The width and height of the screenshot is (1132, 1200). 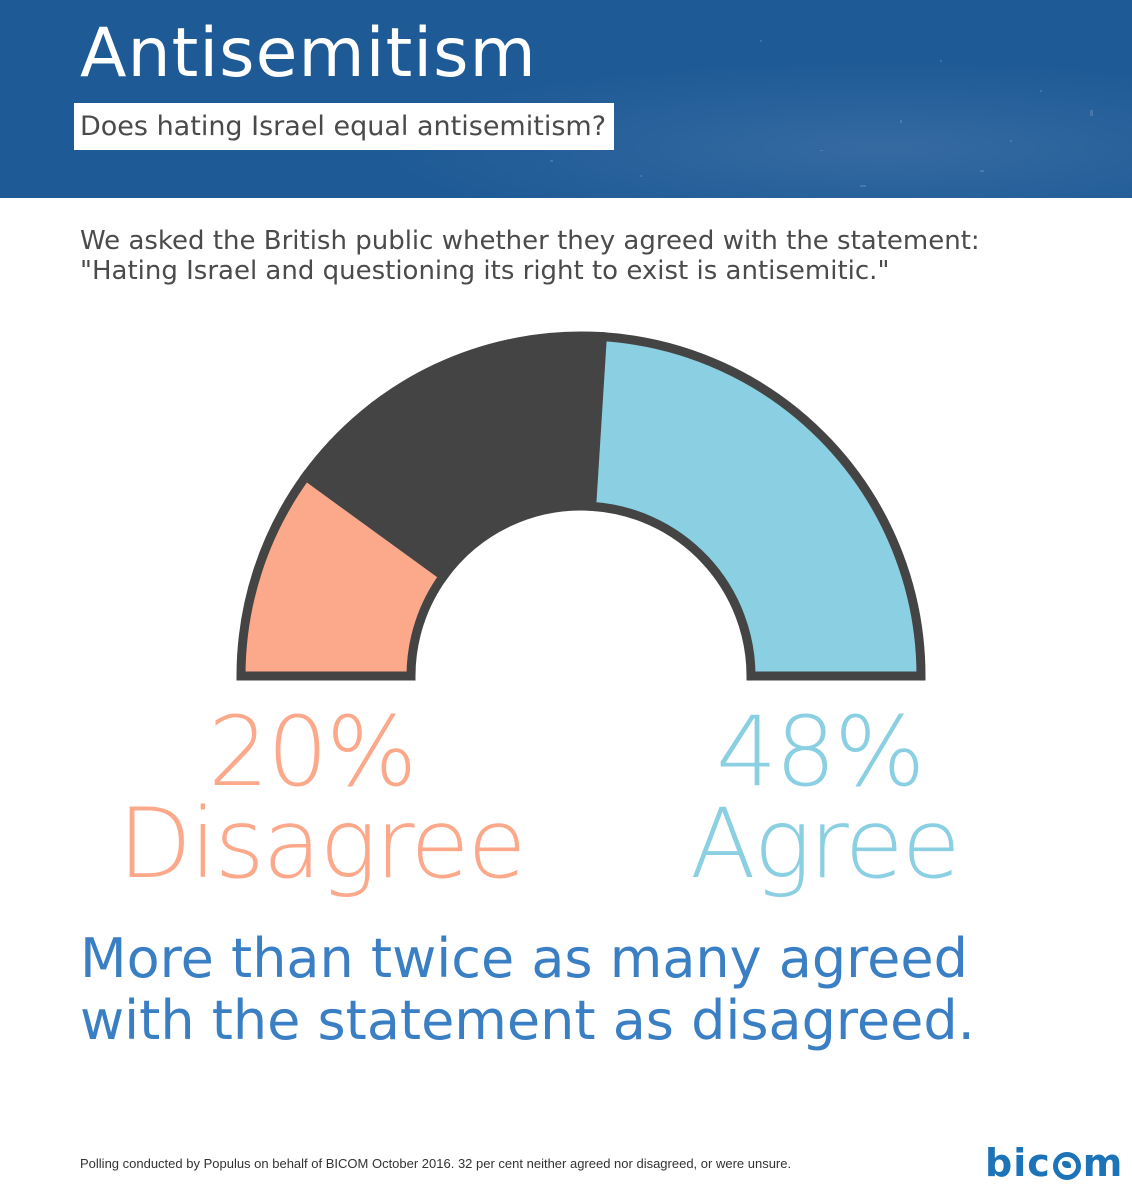 I want to click on disagree-label: Disagree, so click(x=322, y=844).